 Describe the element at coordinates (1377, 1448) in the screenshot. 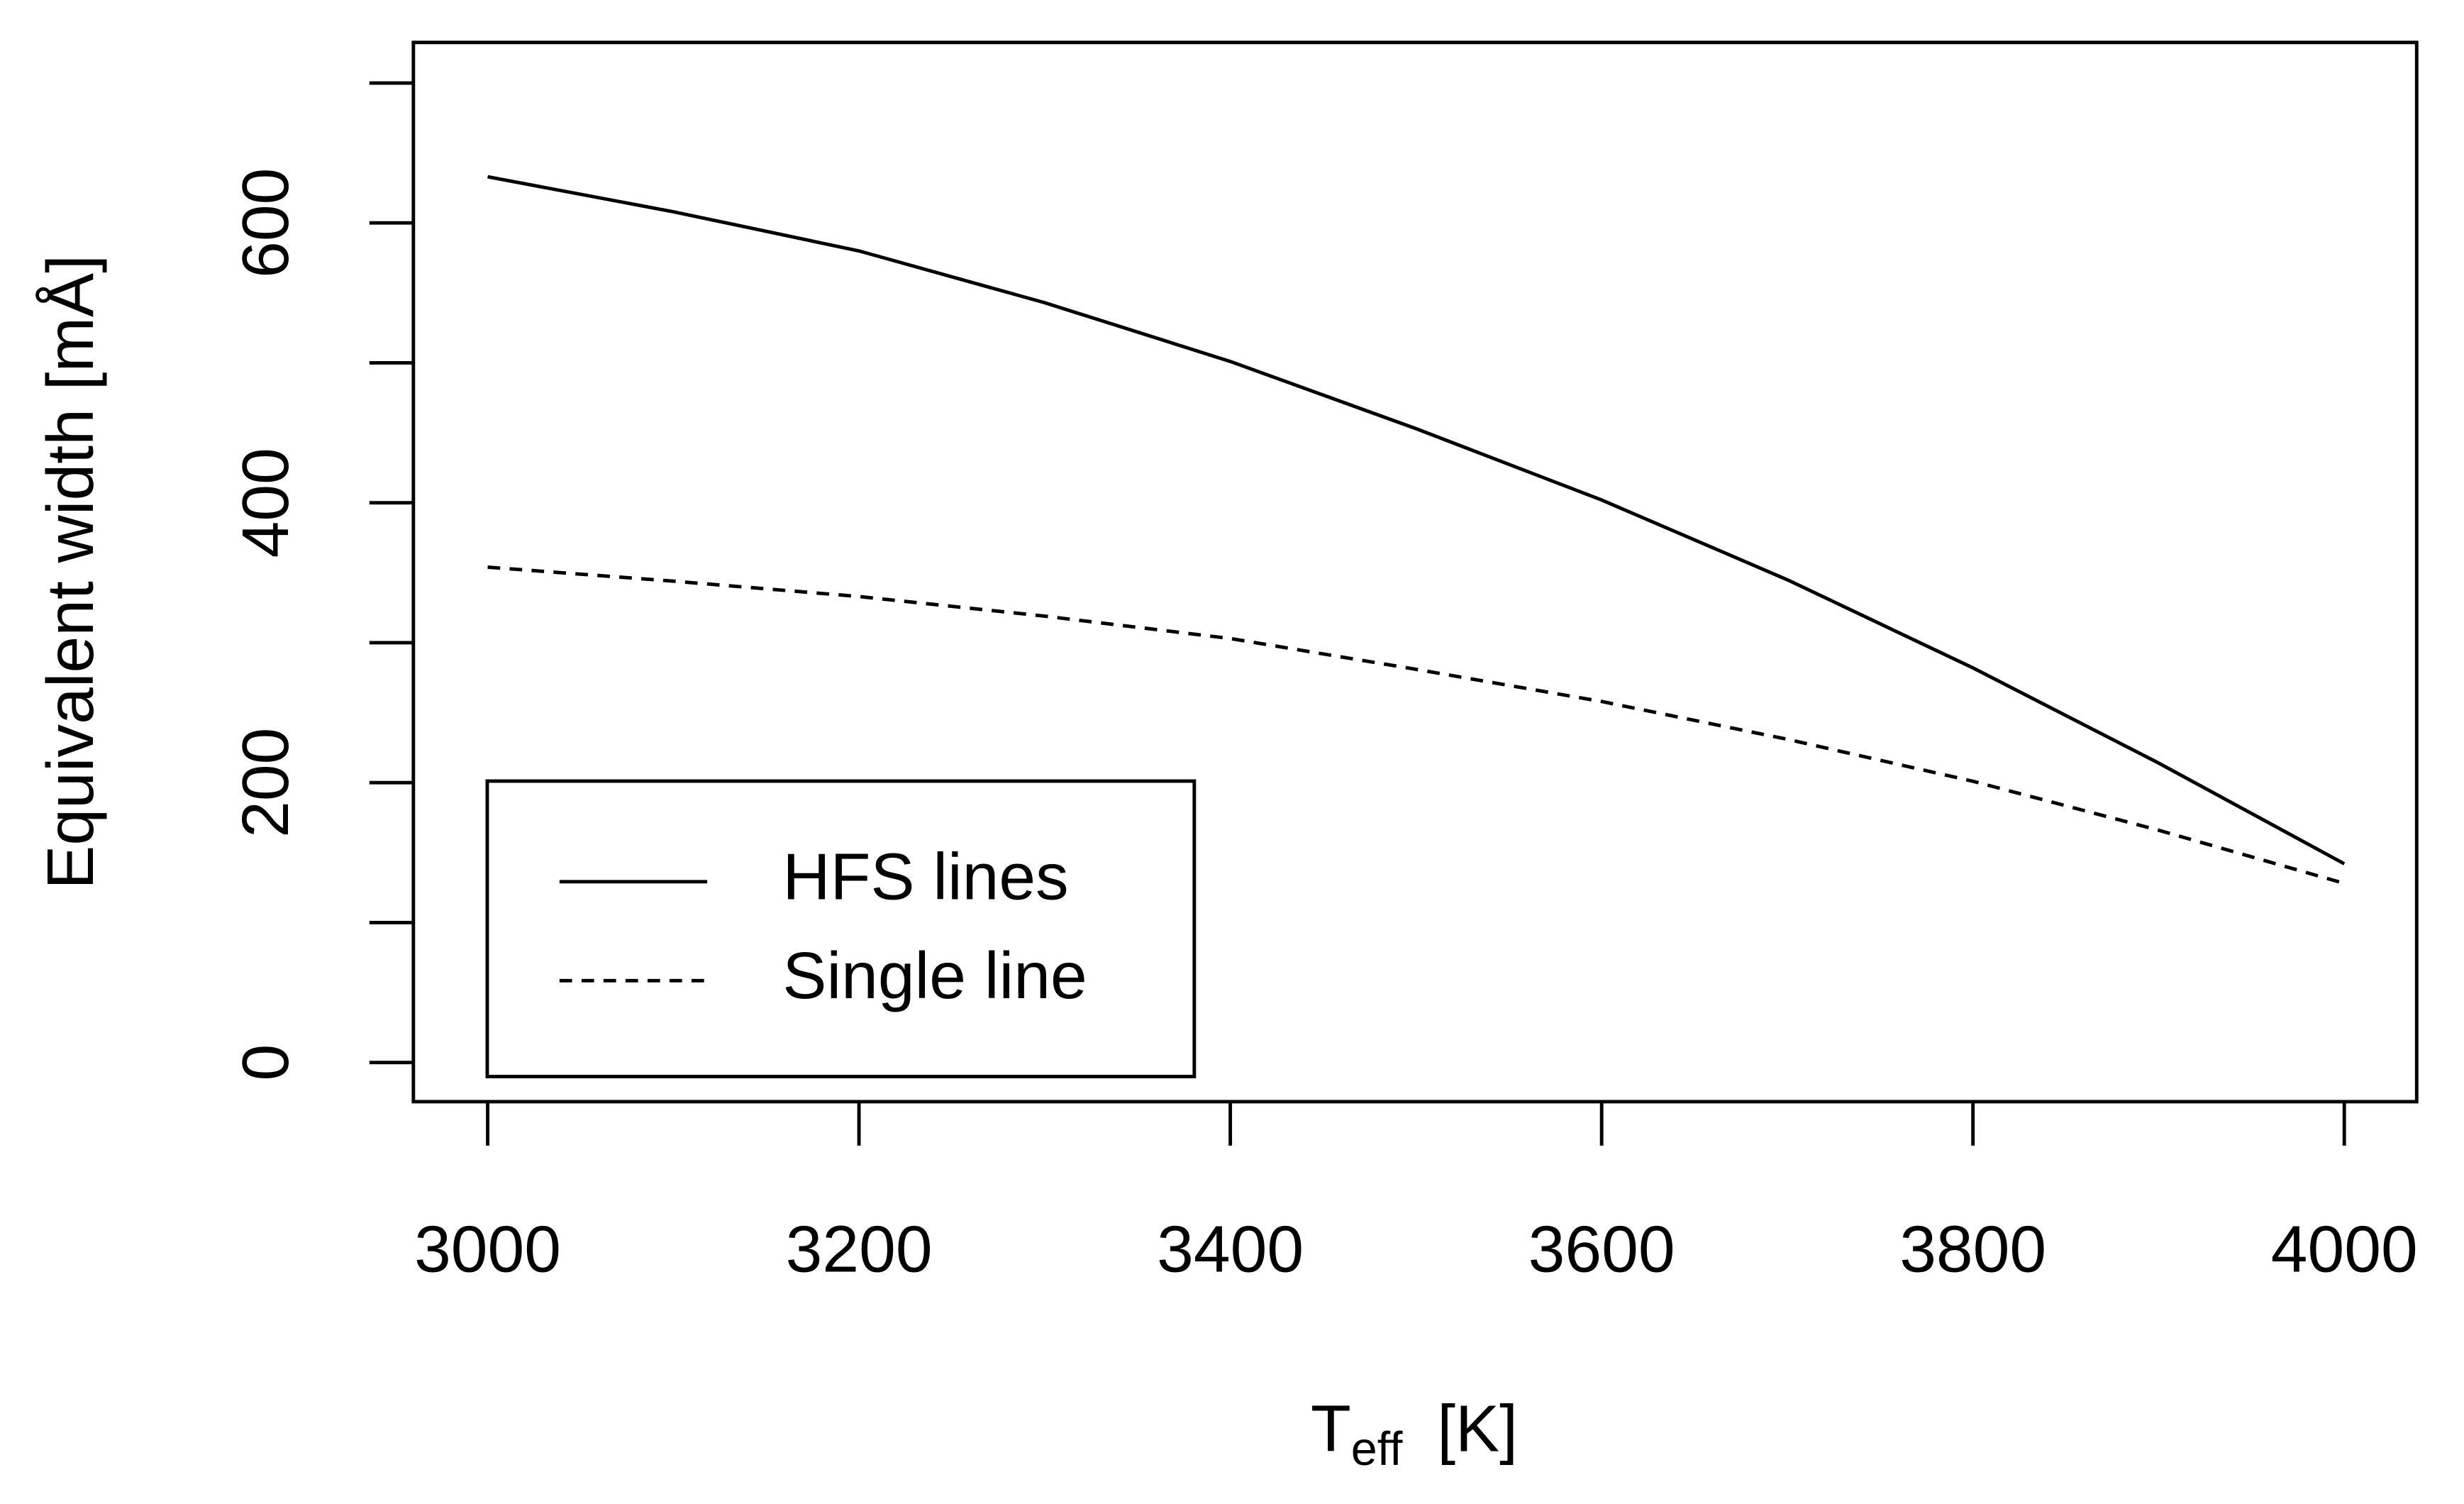

I see `x-axis-label-sub: eff` at that location.